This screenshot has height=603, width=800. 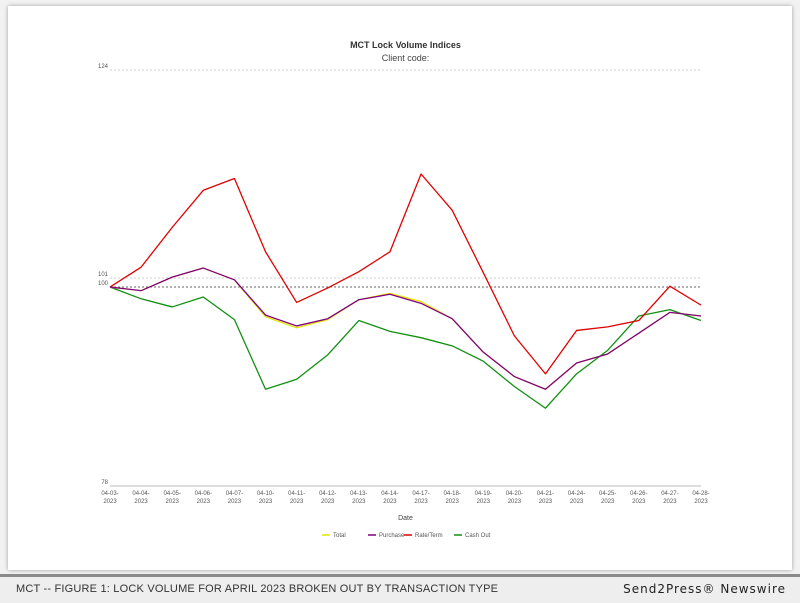 I want to click on x-tick-label: 04-26-, so click(x=638, y=494).